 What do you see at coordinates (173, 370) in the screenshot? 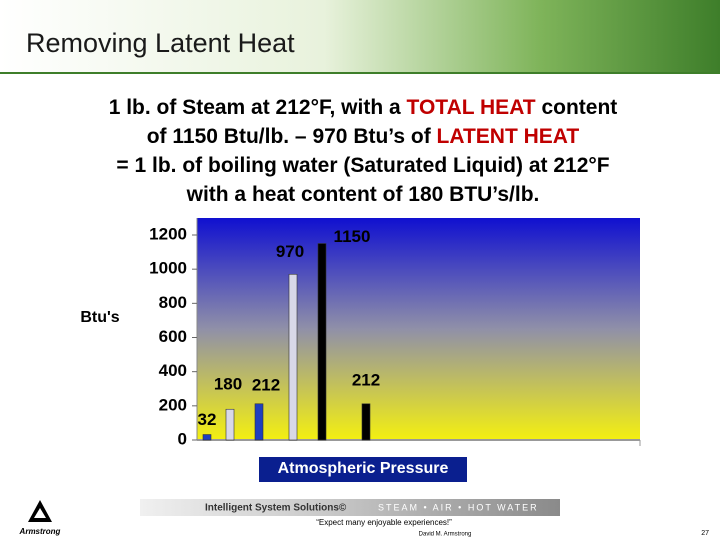
I see `y-tick-label: 400` at bounding box center [173, 370].